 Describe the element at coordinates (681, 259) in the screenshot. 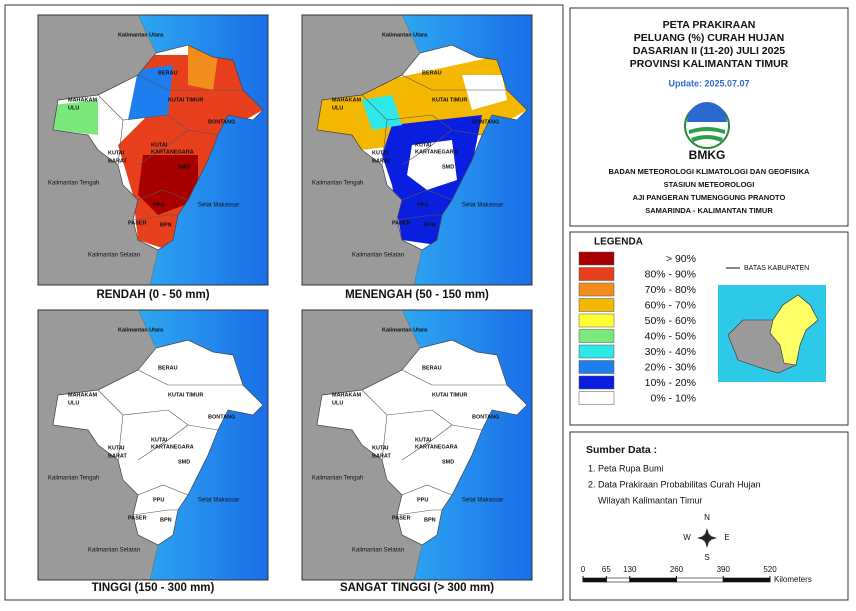

I see `legend-label: > 90%` at that location.